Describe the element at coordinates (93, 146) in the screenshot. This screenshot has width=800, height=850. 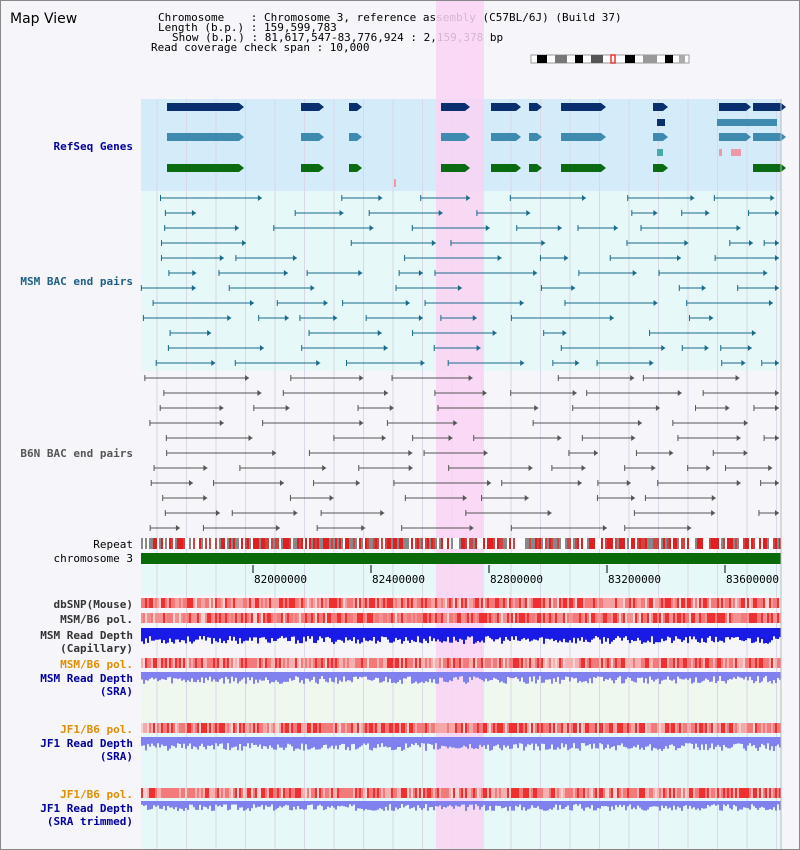
I see `track-label-refseq: RefSeq Genes` at that location.